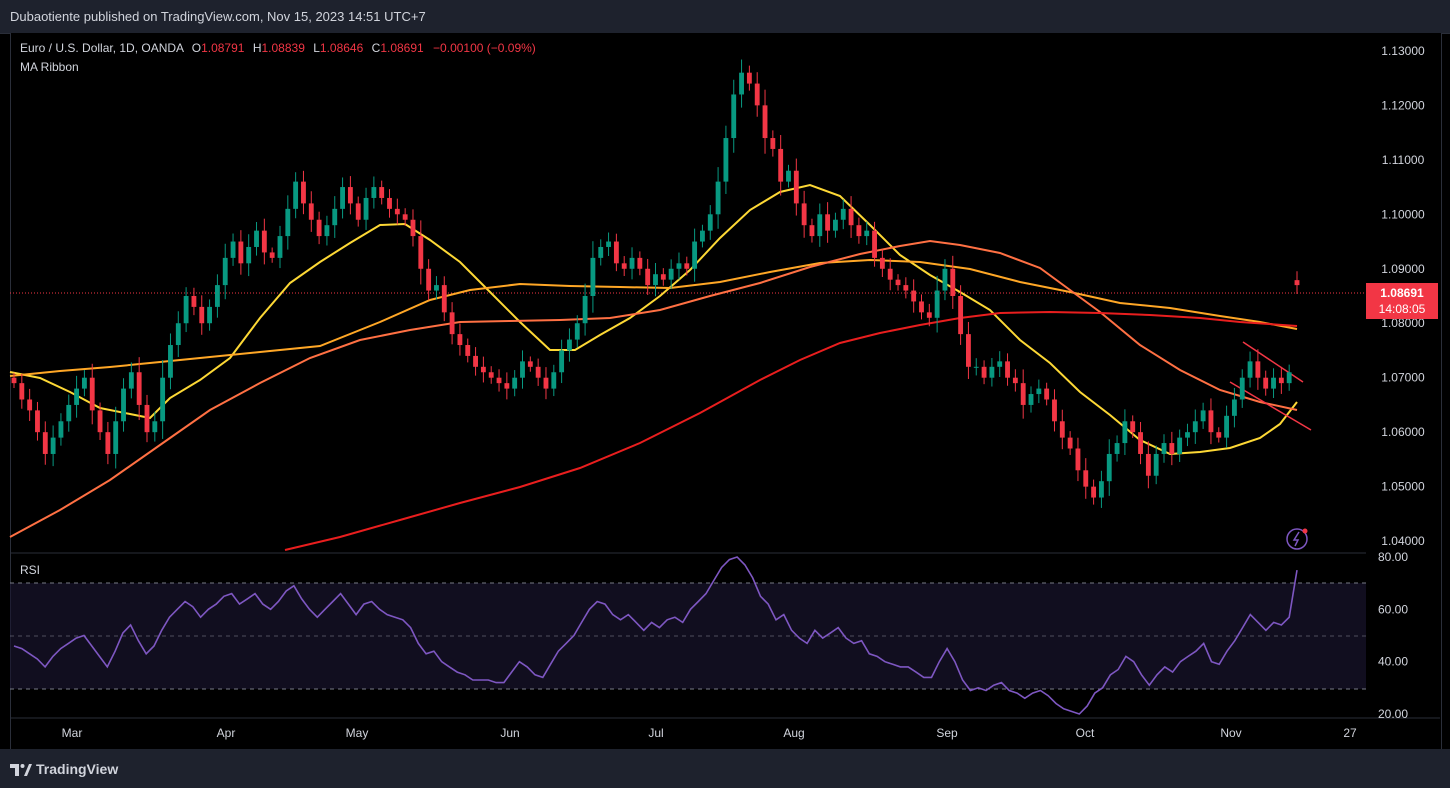 Image resolution: width=1450 pixels, height=788 pixels. What do you see at coordinates (1402, 293) in the screenshot?
I see `last-price-value: 1.08691` at bounding box center [1402, 293].